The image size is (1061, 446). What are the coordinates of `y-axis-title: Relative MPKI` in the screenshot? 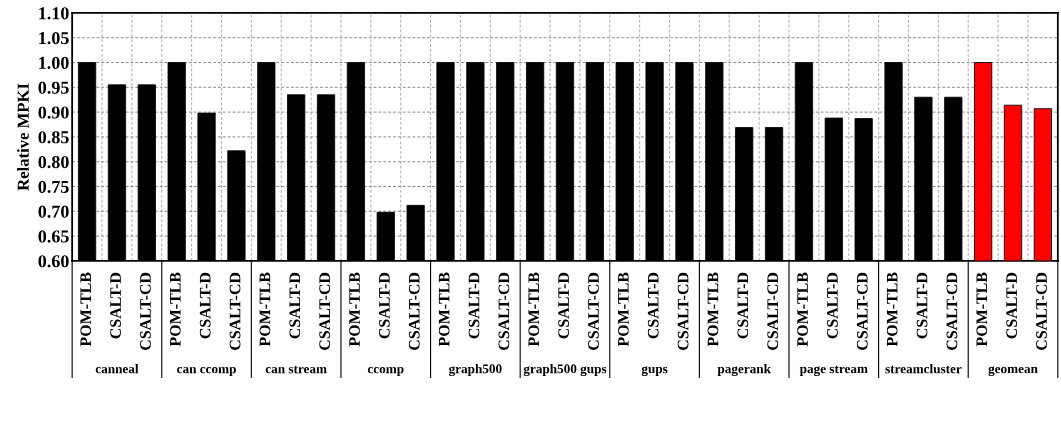 It's located at (23, 137).